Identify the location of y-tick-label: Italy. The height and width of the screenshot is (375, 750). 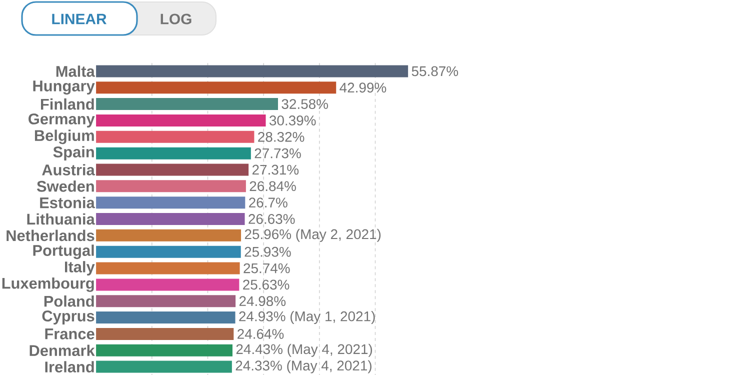
(79, 268).